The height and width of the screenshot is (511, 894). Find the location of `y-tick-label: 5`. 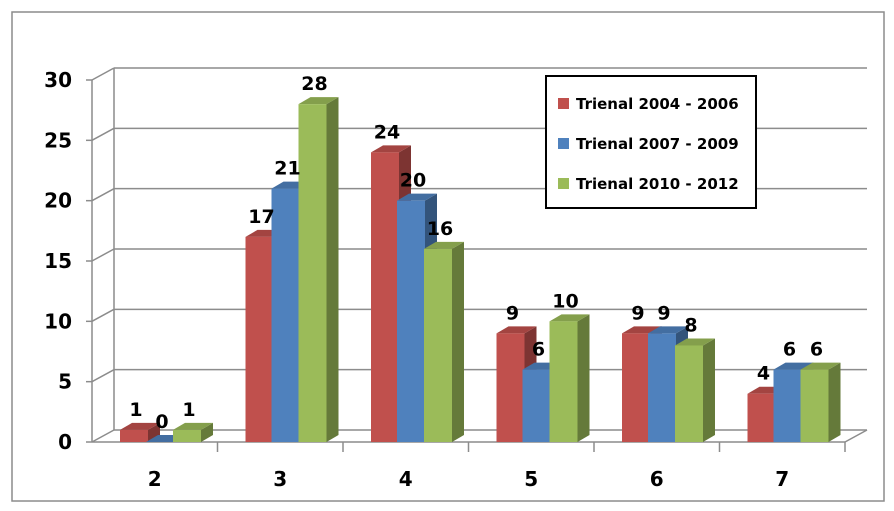

y-tick-label: 5 is located at coordinates (65, 382).